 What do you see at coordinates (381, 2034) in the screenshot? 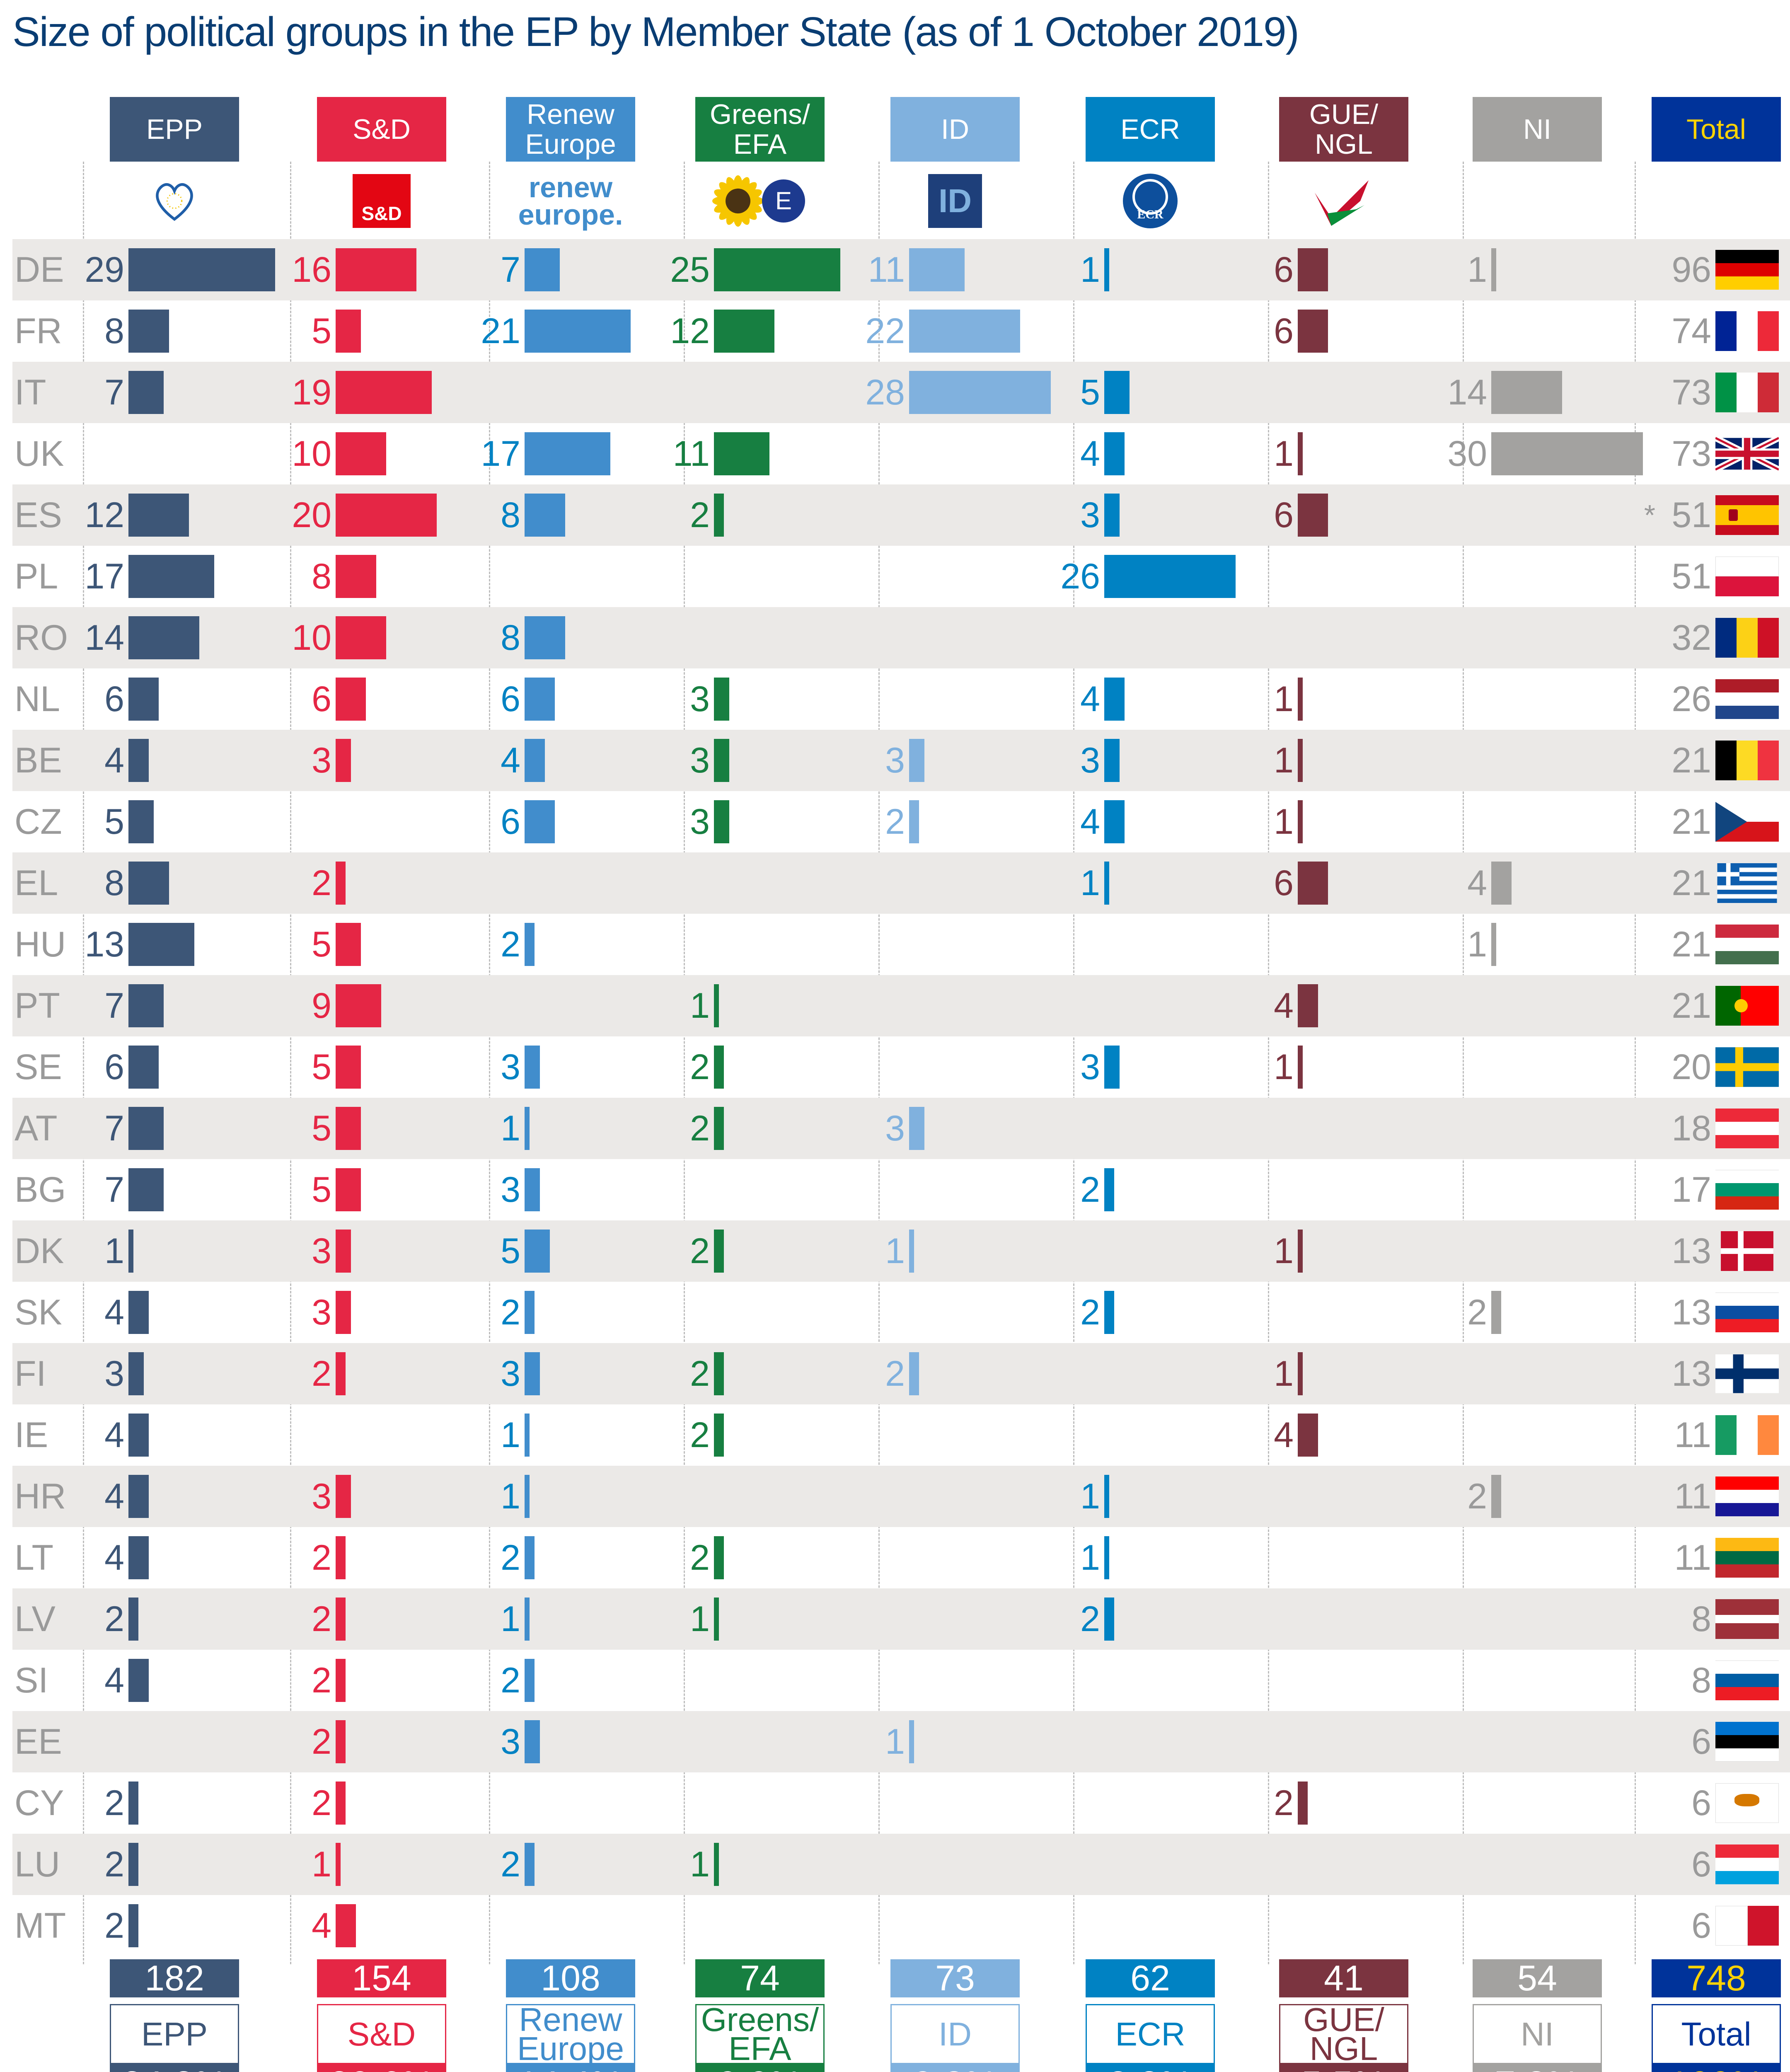
I see `group-label-sd: S&D` at bounding box center [381, 2034].